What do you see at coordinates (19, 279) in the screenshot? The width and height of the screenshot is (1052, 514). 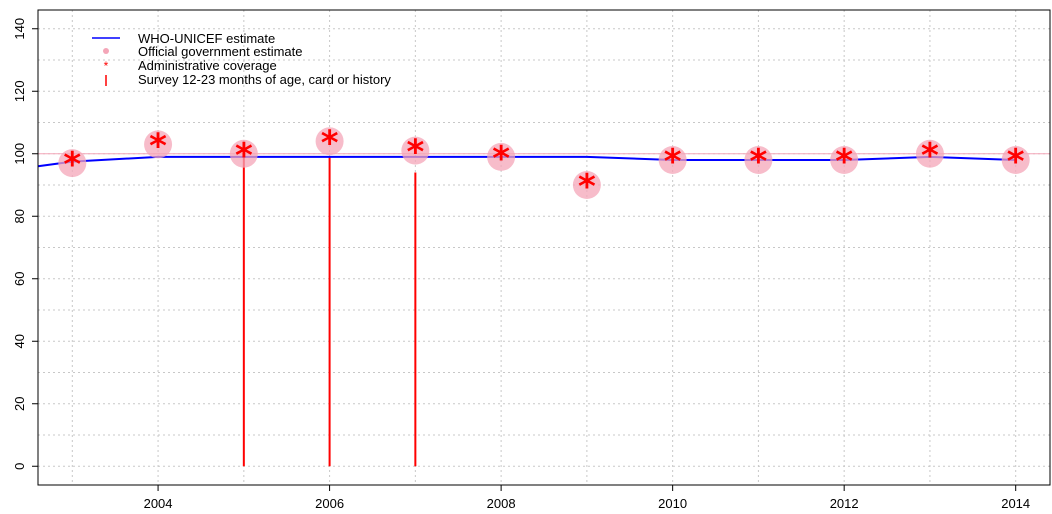 I see `y-tick-label: 60` at bounding box center [19, 279].